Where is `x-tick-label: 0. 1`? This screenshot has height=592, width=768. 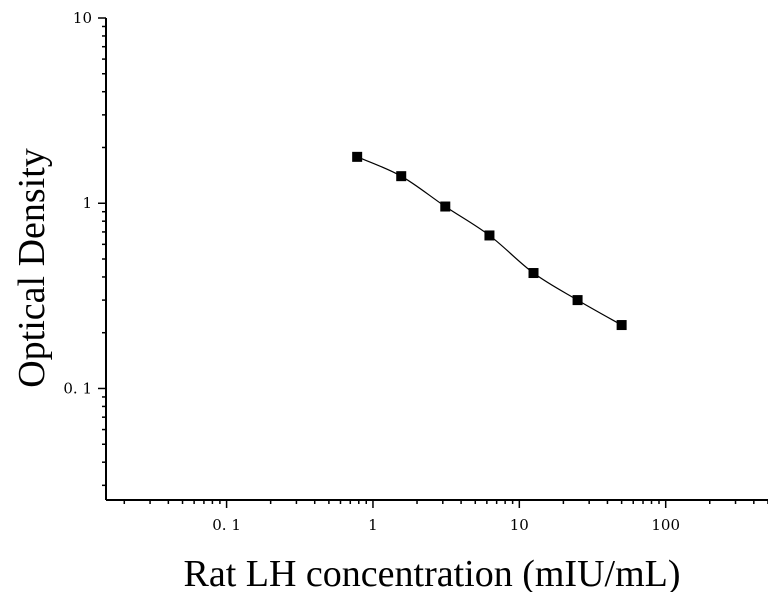
x-tick-label: 0. 1 is located at coordinates (226, 525).